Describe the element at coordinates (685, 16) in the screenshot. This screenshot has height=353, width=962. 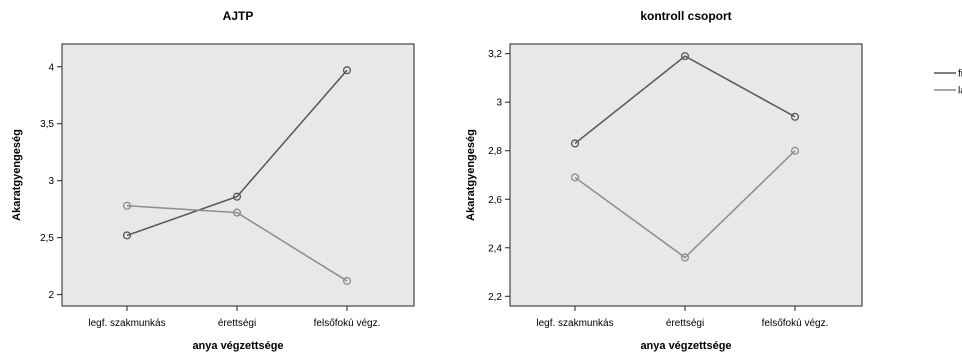
I see `chart-title: kontroll csoport` at that location.